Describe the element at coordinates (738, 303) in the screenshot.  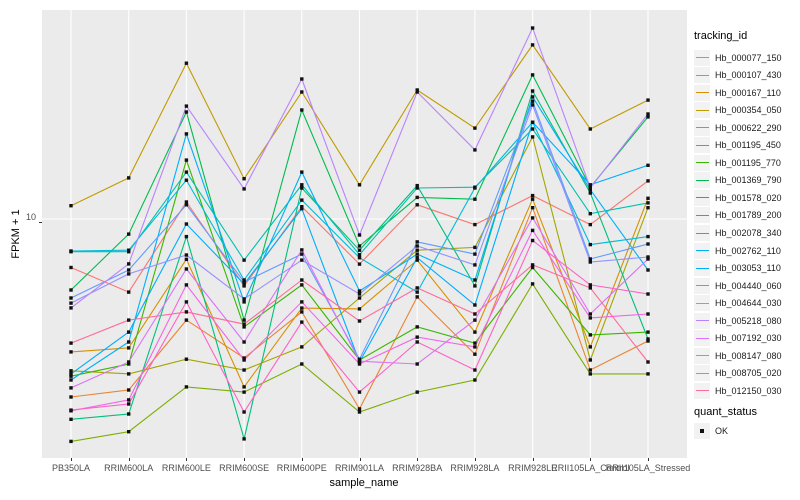
I see `legend-entry-Hb_004644_030: Hb_004644_030` at that location.